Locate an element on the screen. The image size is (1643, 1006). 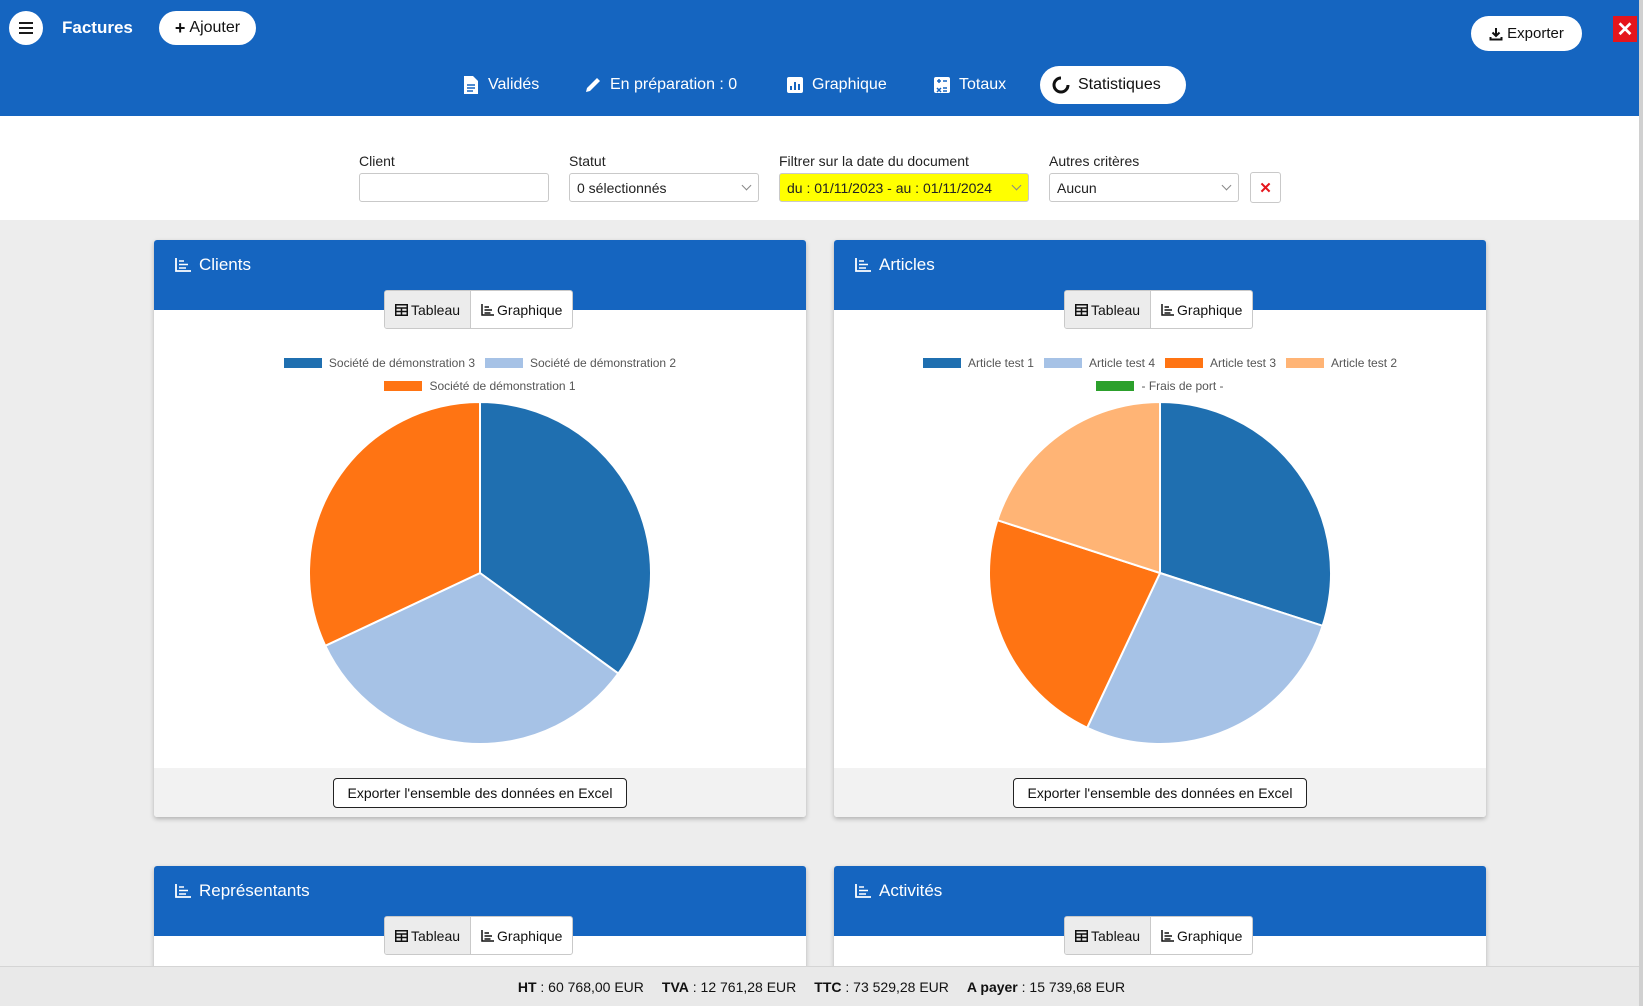
client-input is located at coordinates (454, 187).